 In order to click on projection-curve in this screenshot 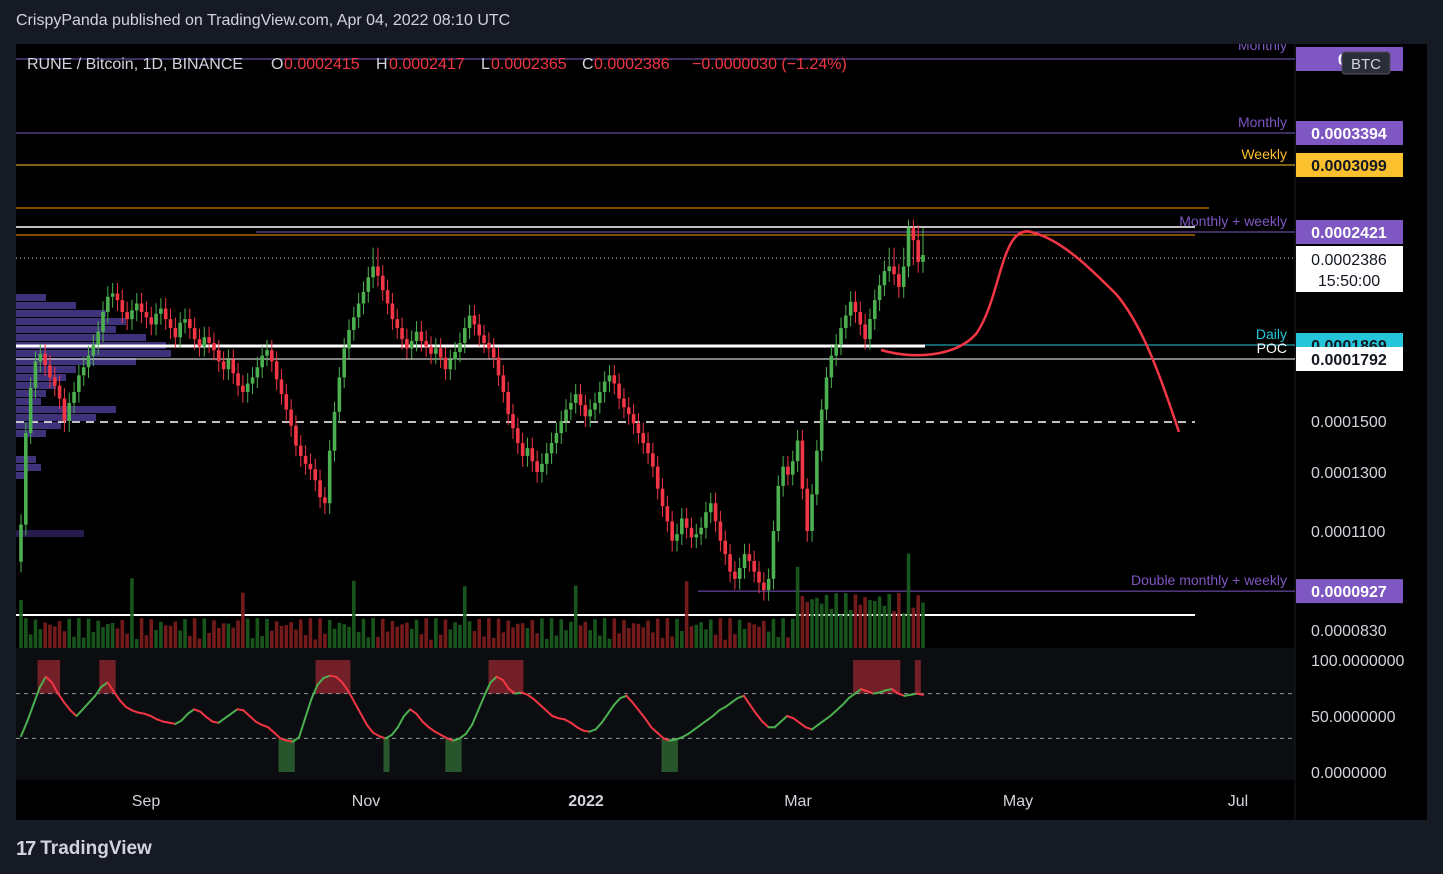, I will do `click(1030, 331)`.